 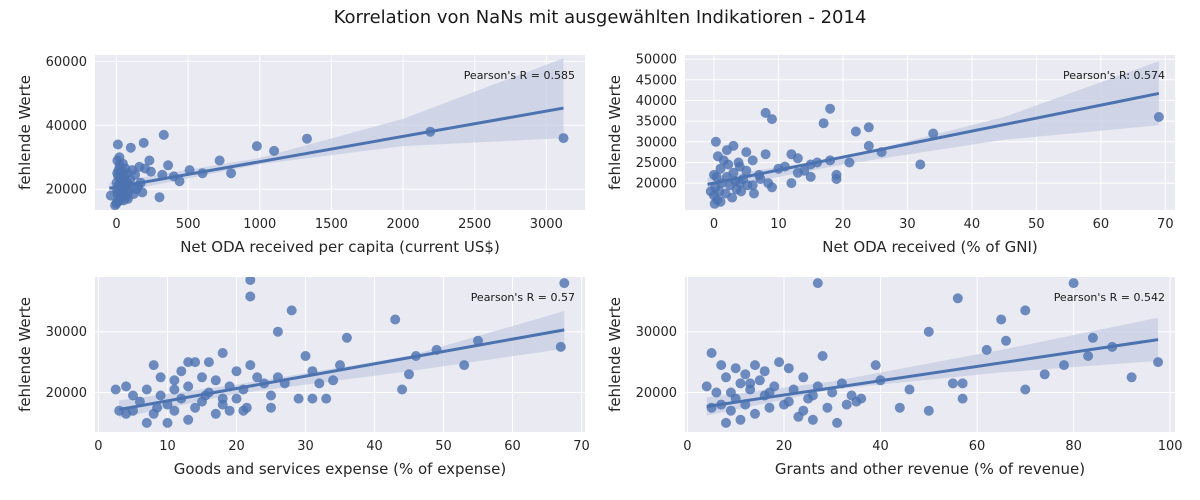 I want to click on x-tick-label: 100, so click(x=1170, y=446).